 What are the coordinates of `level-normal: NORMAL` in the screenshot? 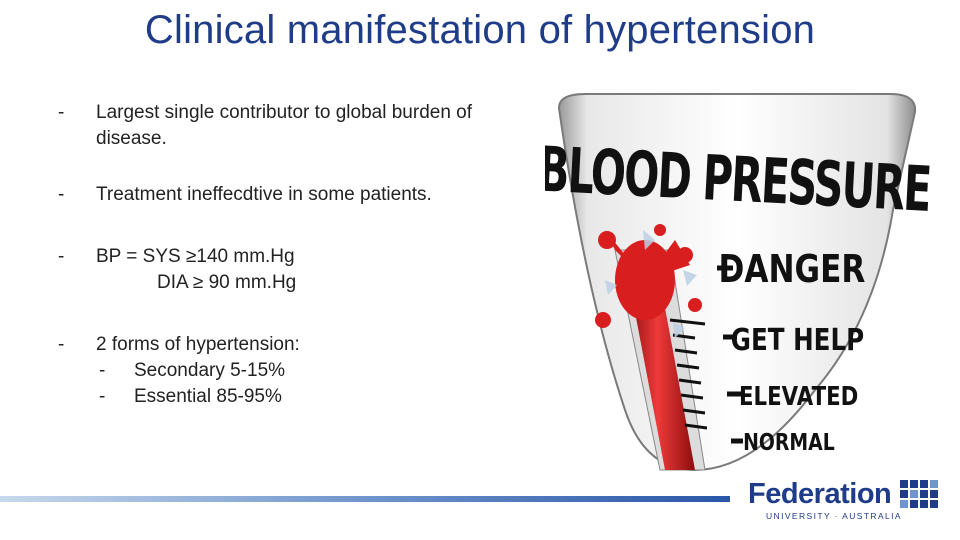 It's located at (789, 441).